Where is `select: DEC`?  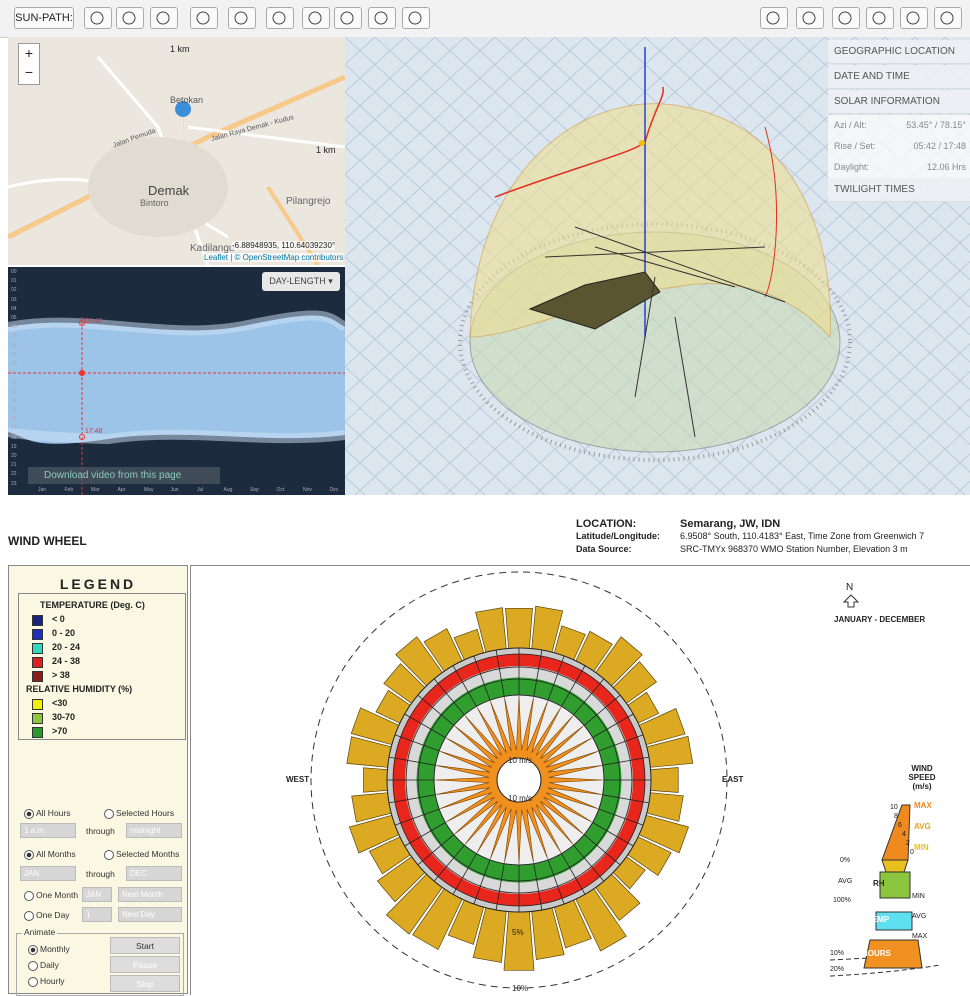
select: DEC is located at coordinates (154, 873).